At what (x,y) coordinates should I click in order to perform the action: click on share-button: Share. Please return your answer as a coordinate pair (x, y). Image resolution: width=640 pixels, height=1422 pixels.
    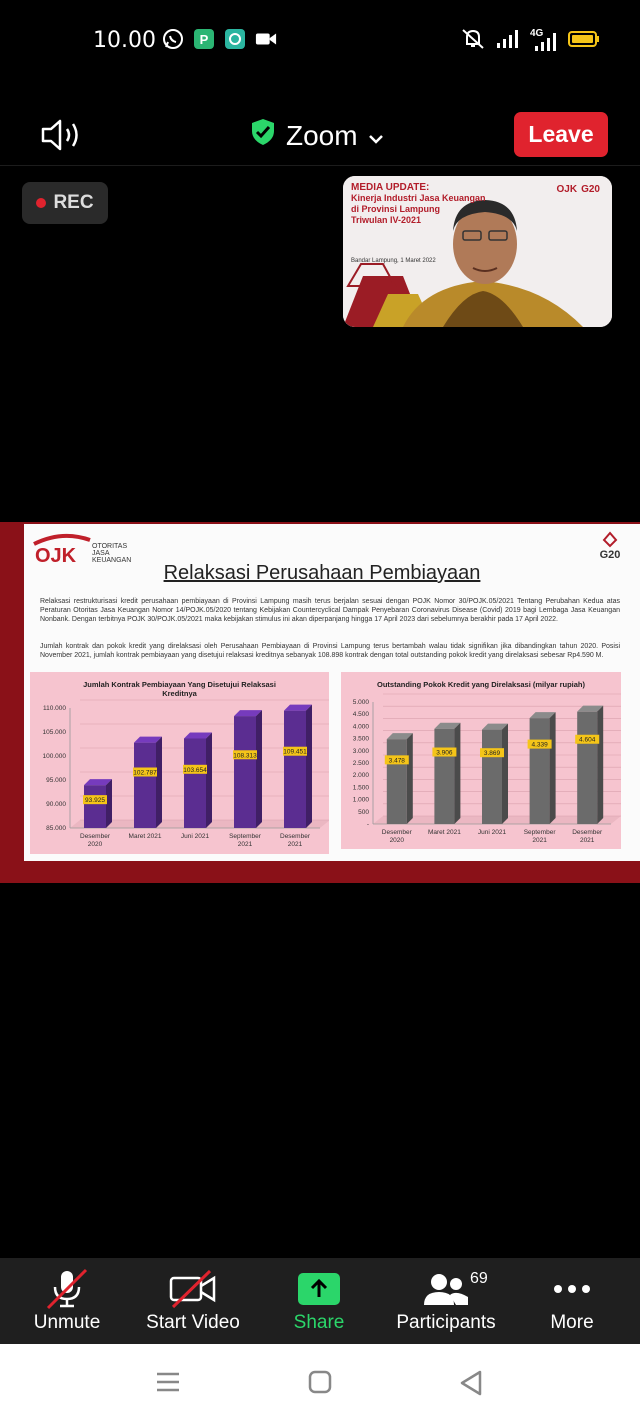
    Looking at the image, I should click on (319, 1301).